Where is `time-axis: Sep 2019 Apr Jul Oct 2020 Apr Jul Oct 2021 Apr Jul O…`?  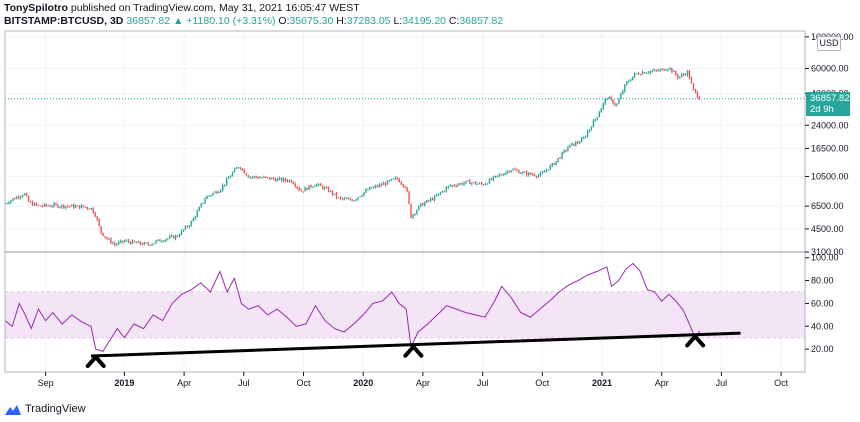
time-axis: Sep 2019 Apr Jul Oct 2020 Apr Jul Oct 2021 Apr Jul O… is located at coordinates (413, 380).